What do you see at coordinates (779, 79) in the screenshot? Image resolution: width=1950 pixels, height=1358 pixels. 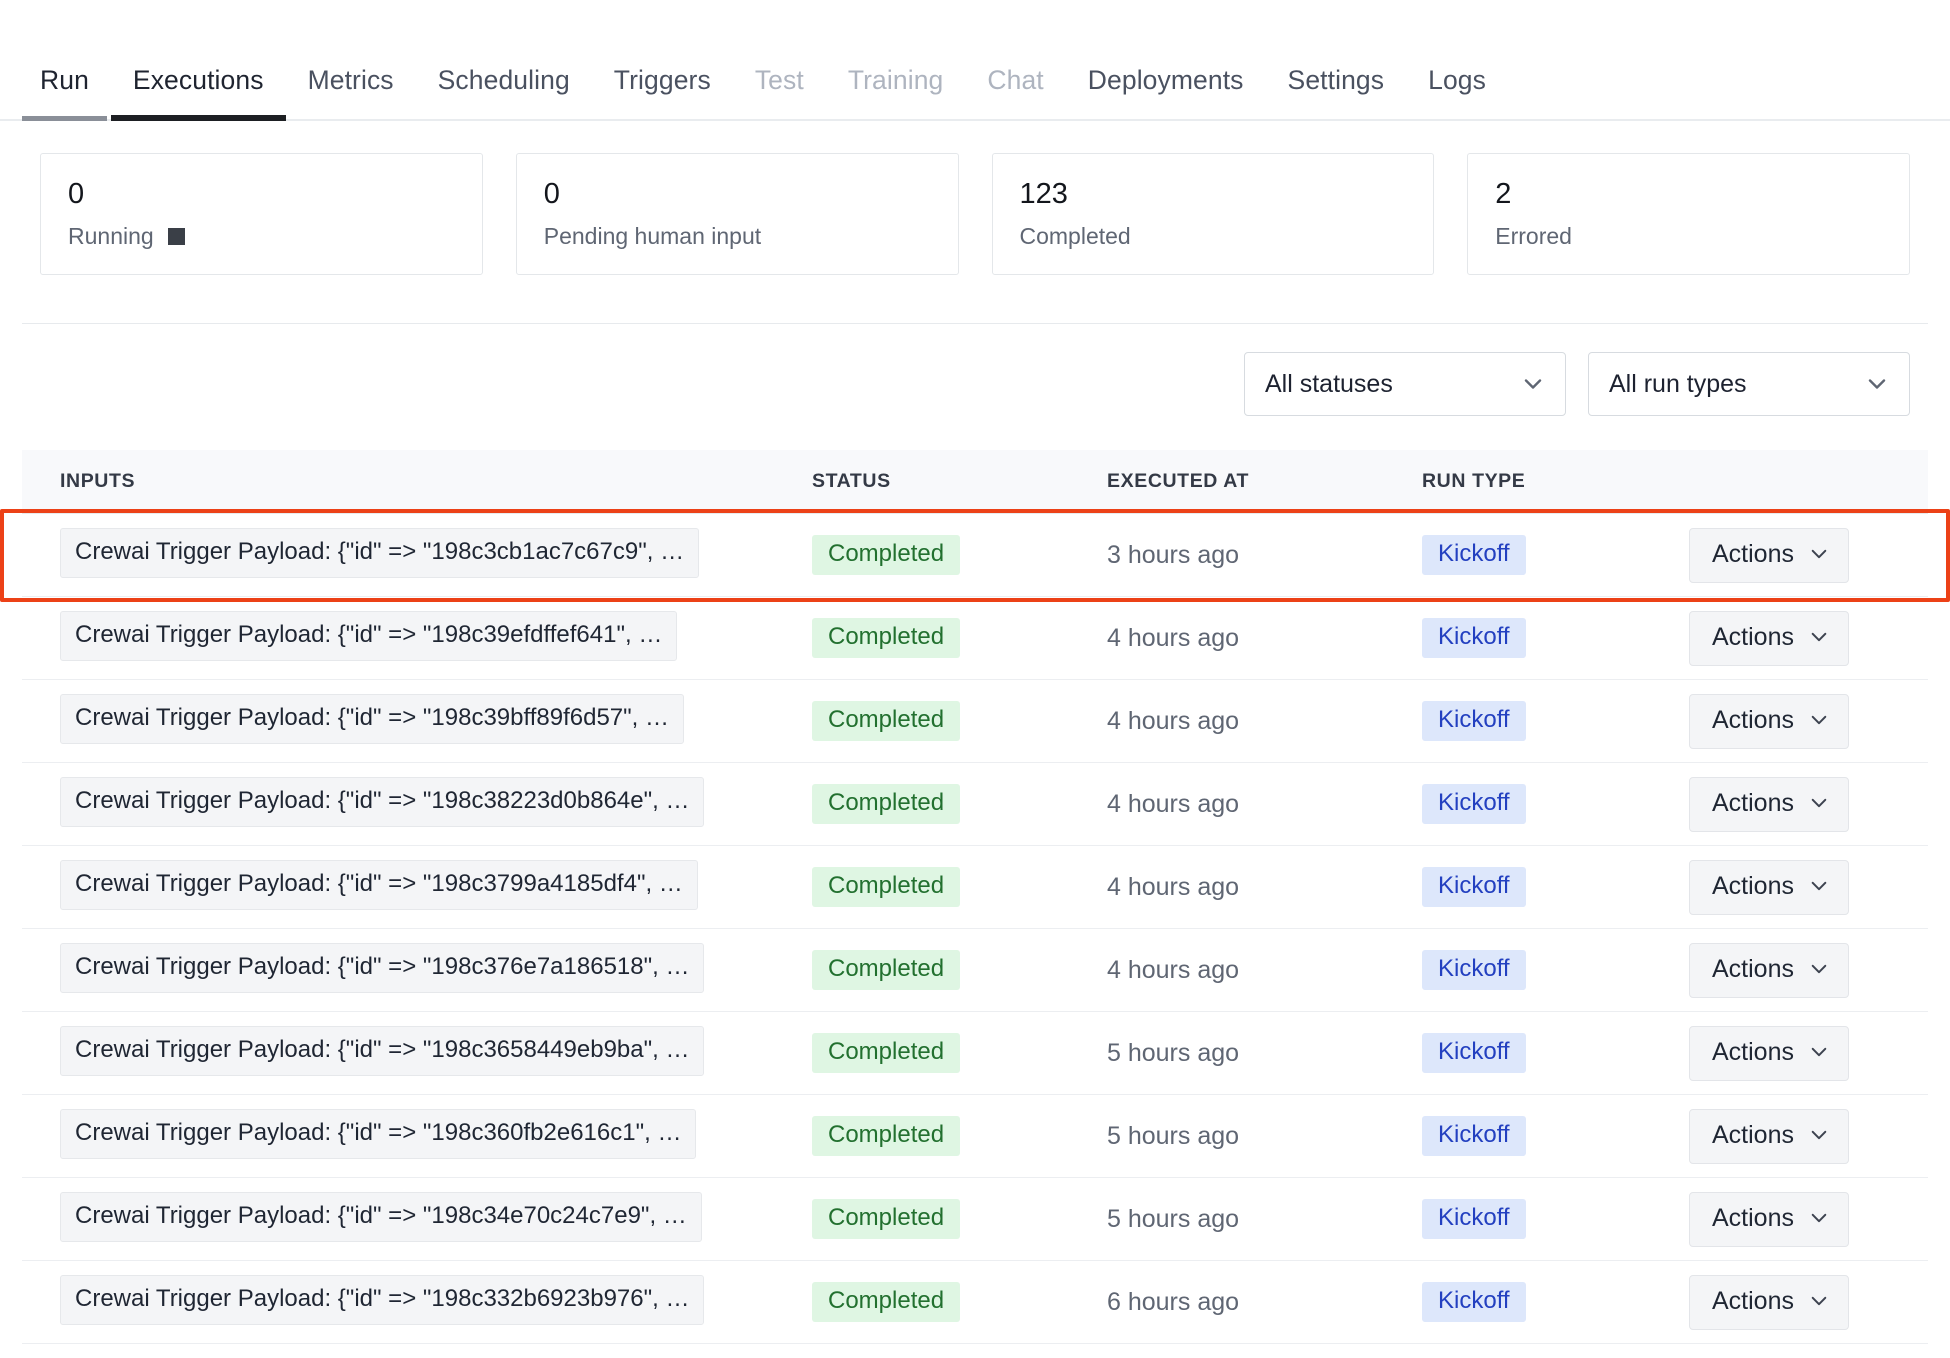 I see `tab-test: Test` at bounding box center [779, 79].